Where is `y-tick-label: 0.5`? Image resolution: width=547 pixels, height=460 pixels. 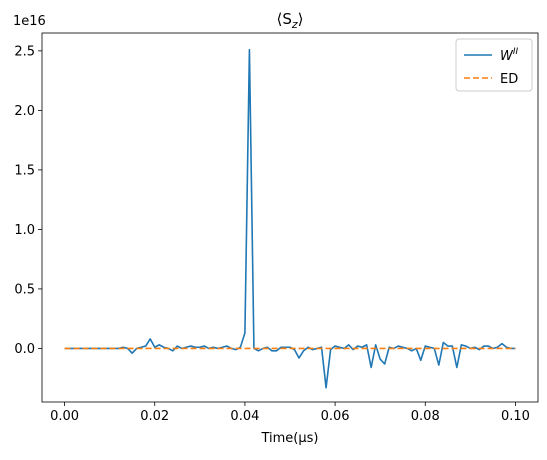 y-tick-label: 0.5 is located at coordinates (24, 289).